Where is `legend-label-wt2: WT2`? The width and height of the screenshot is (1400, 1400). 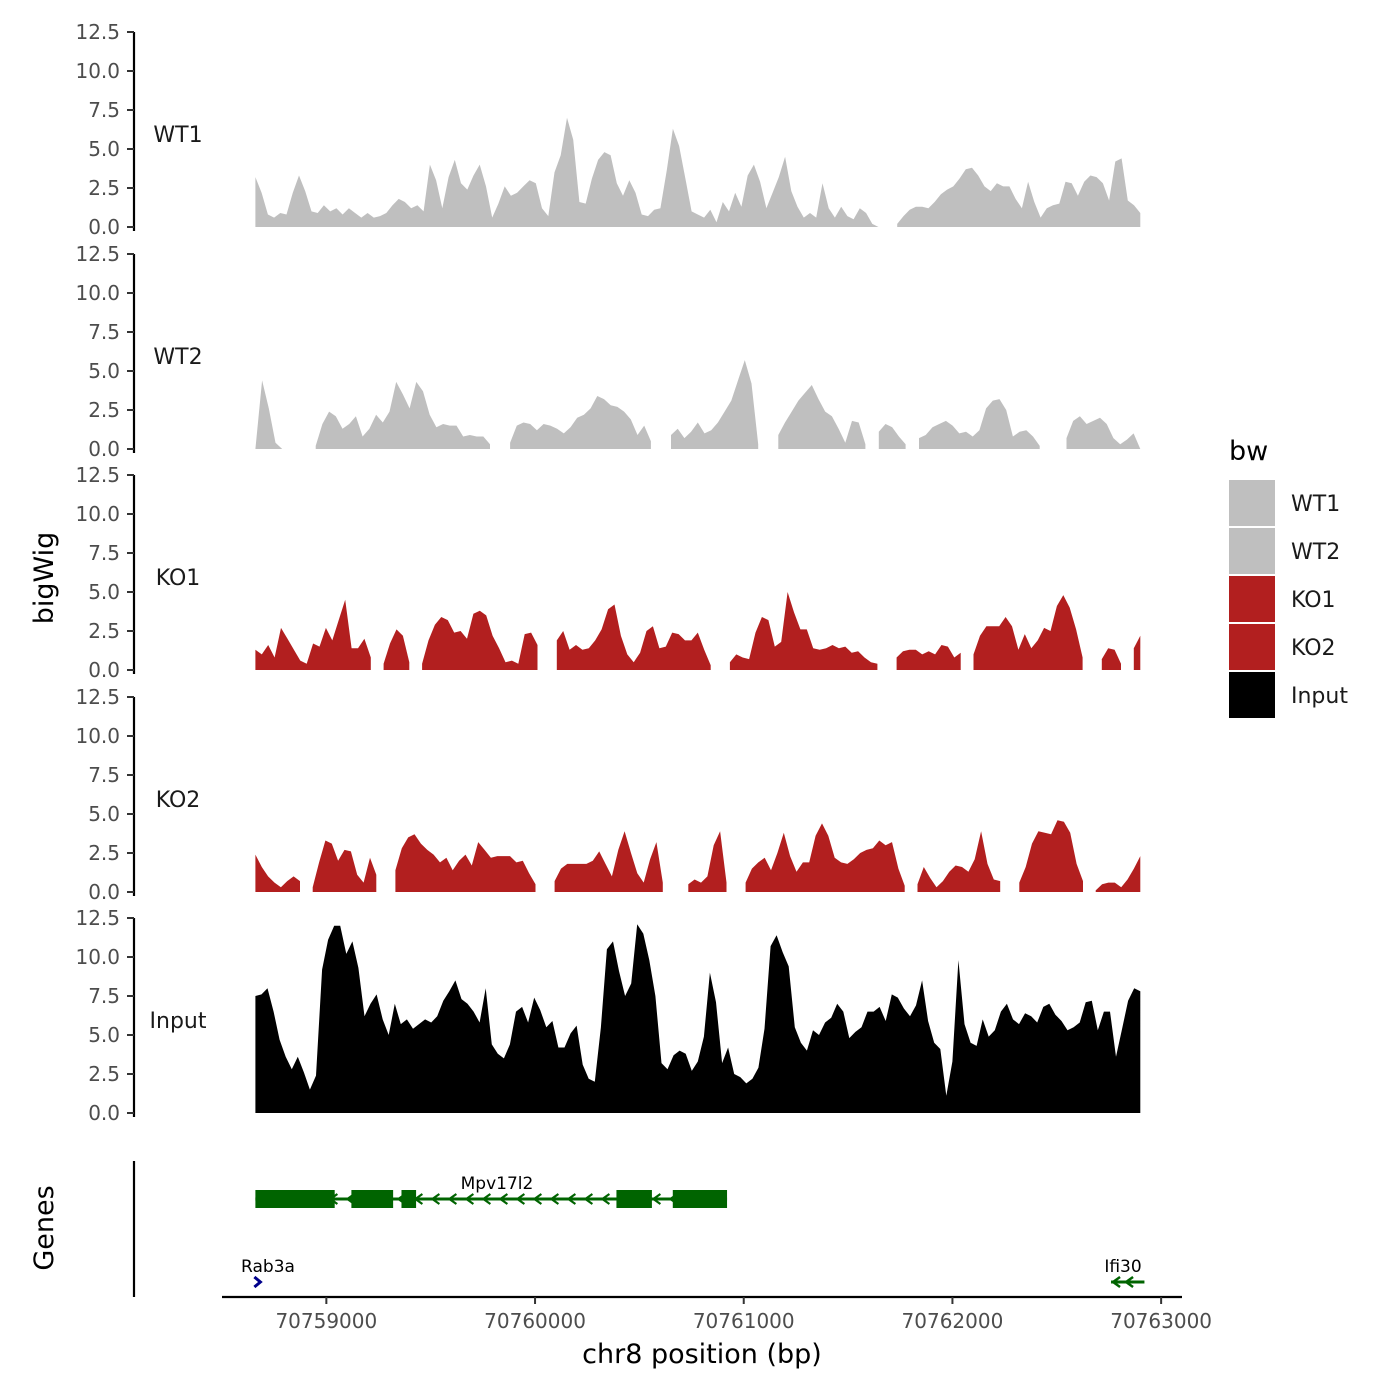
legend-label-wt2: WT2 is located at coordinates (1315, 552).